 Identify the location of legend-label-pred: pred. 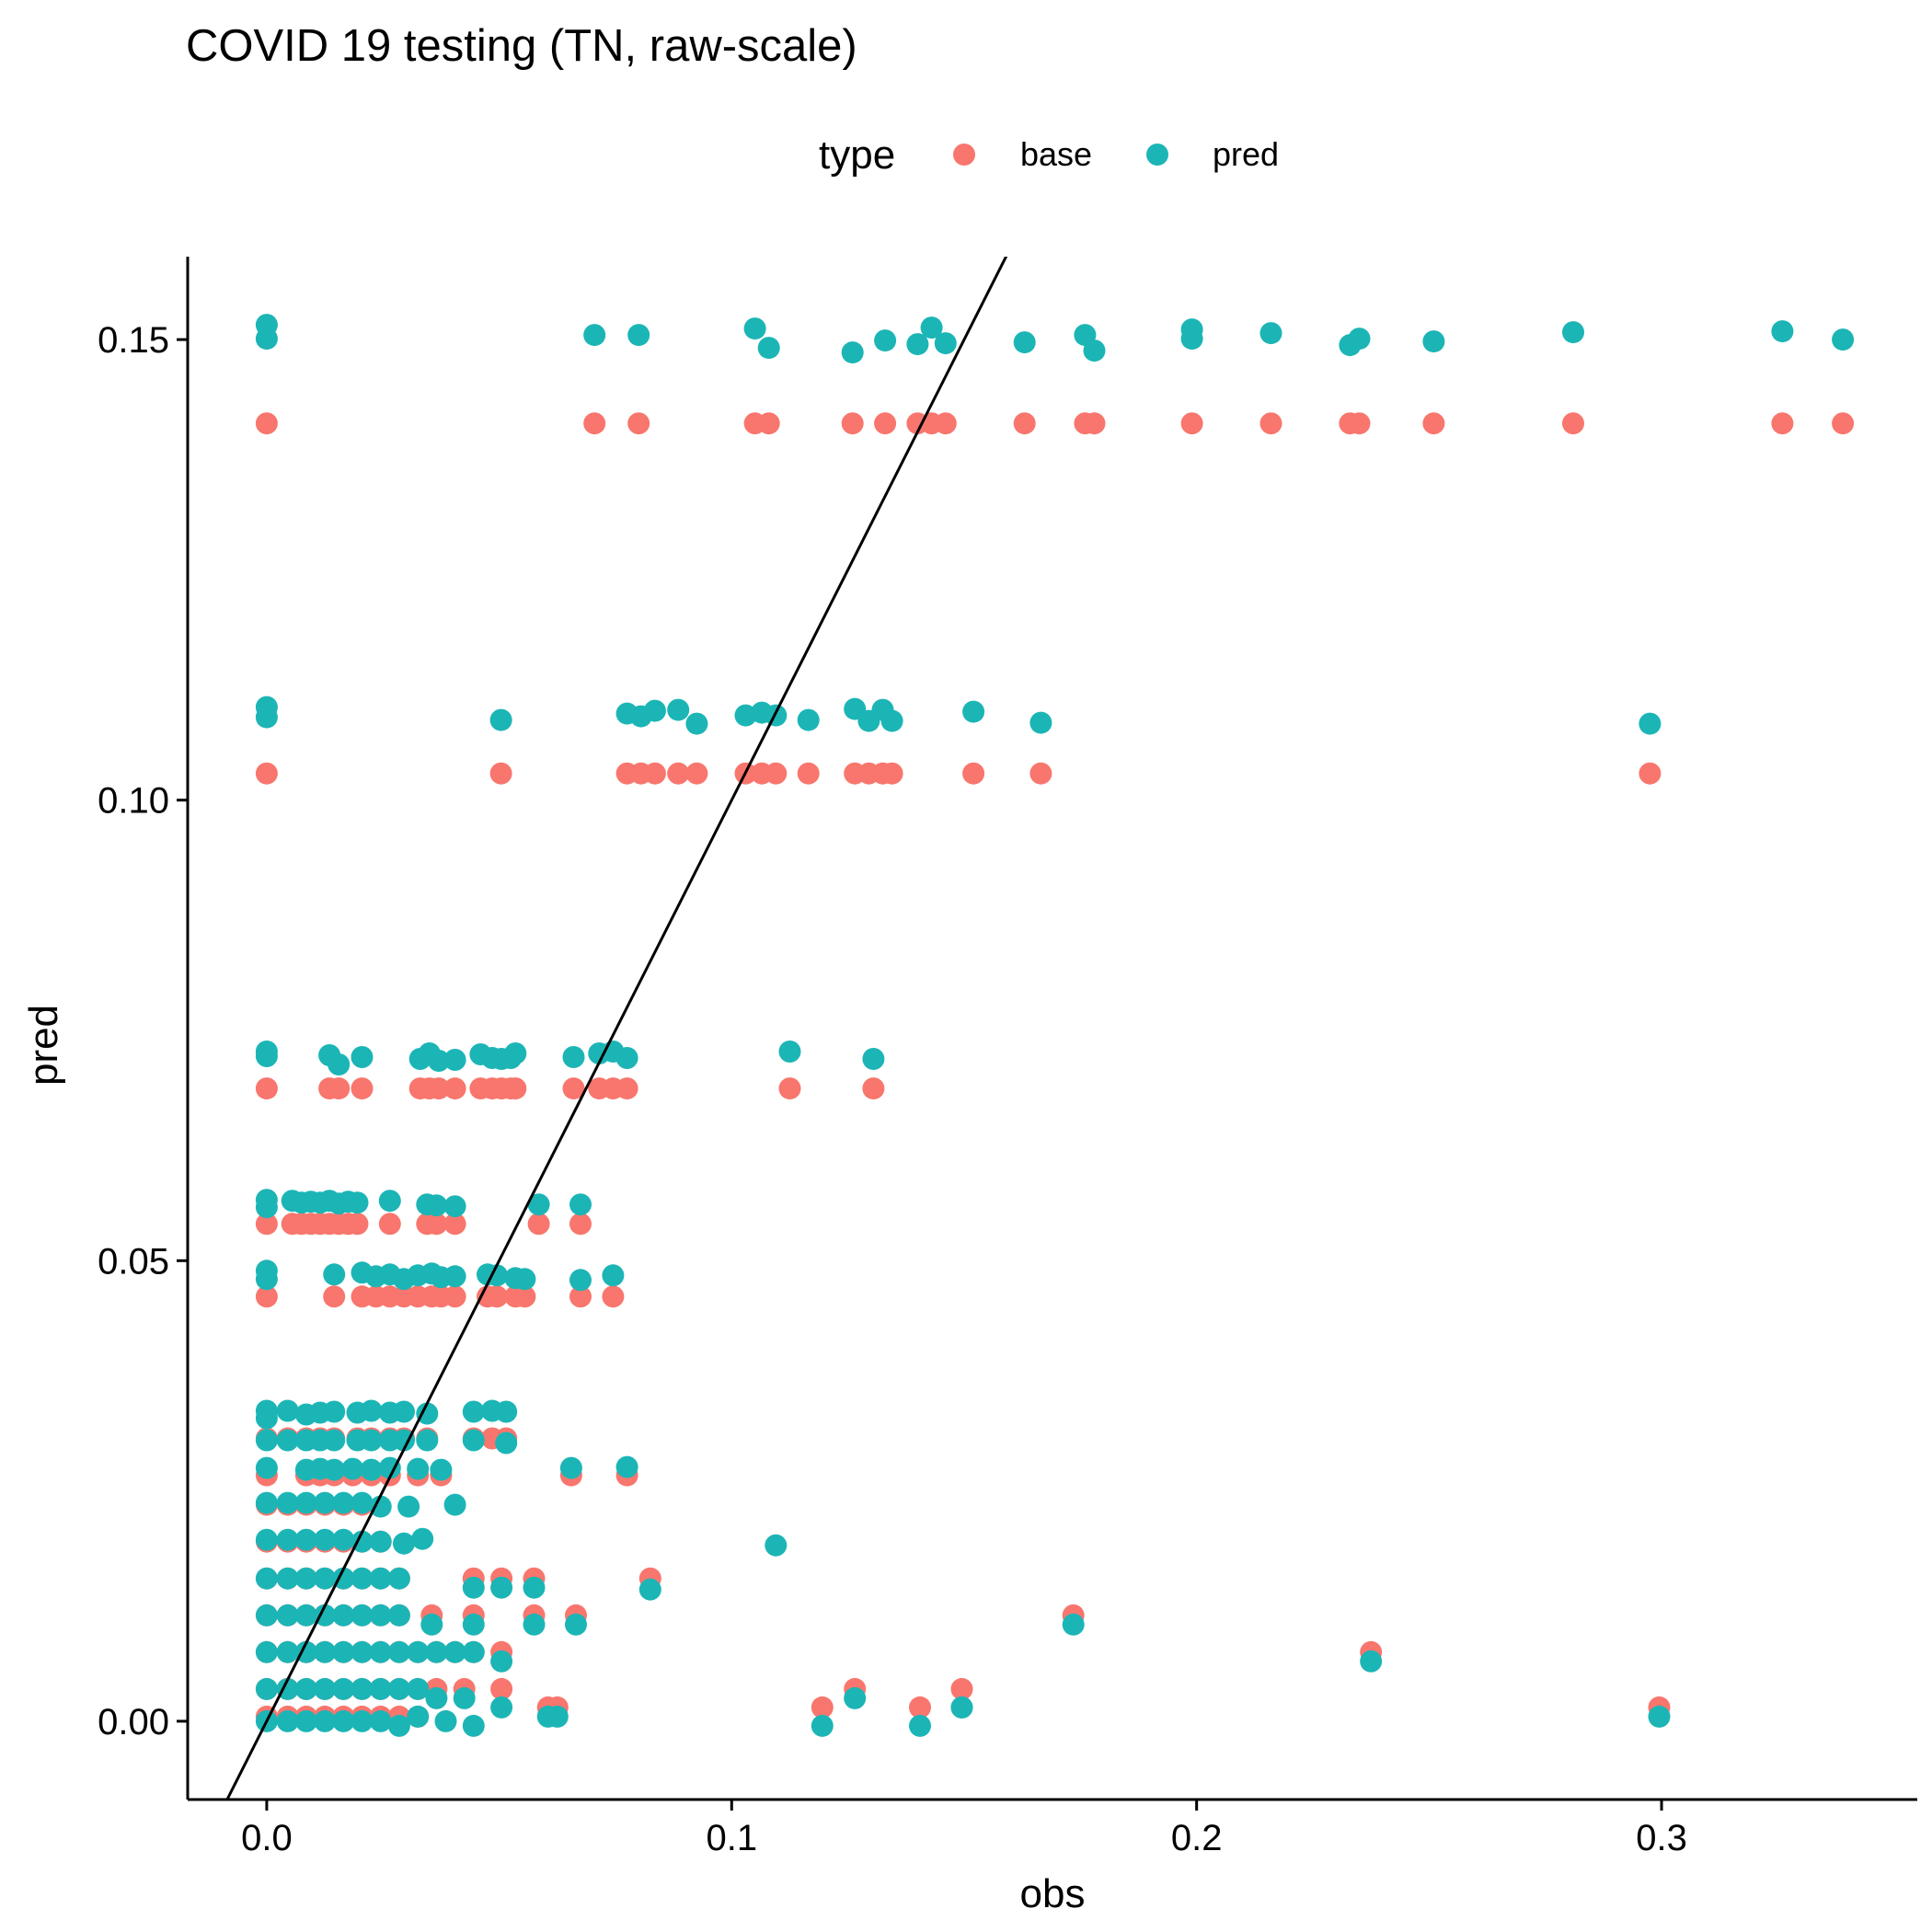
(1246, 154).